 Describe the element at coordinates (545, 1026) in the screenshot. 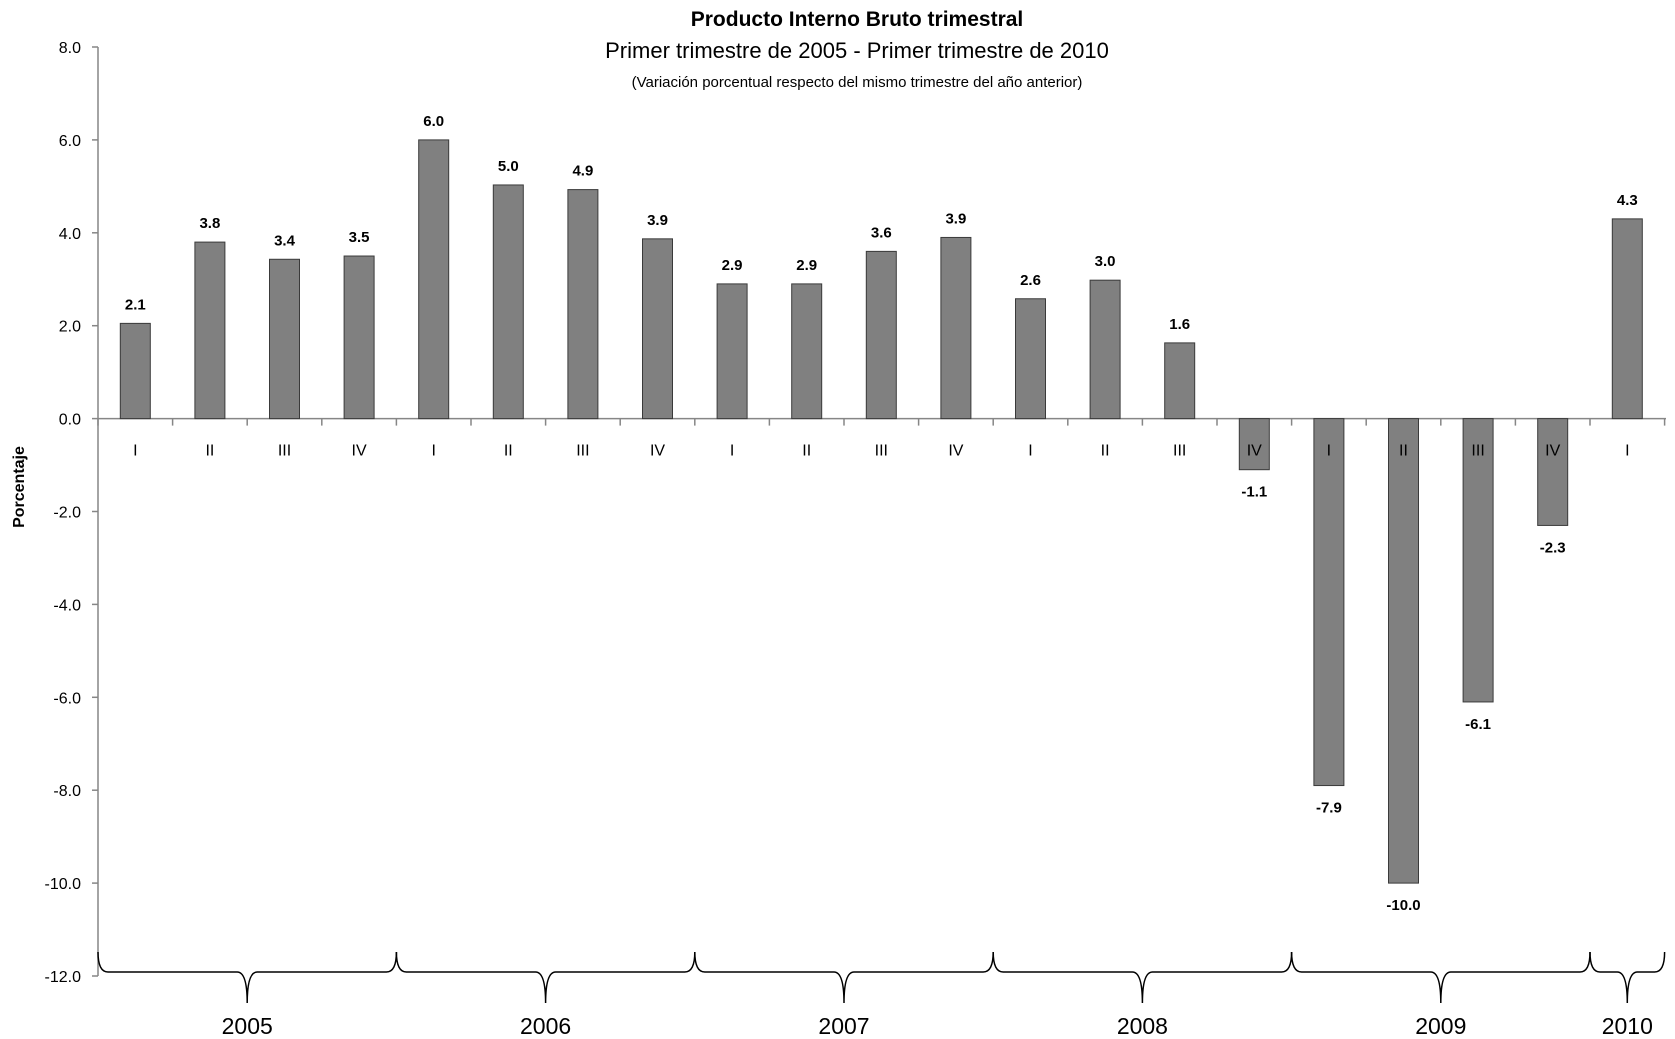

I see `year-label: 2006` at that location.